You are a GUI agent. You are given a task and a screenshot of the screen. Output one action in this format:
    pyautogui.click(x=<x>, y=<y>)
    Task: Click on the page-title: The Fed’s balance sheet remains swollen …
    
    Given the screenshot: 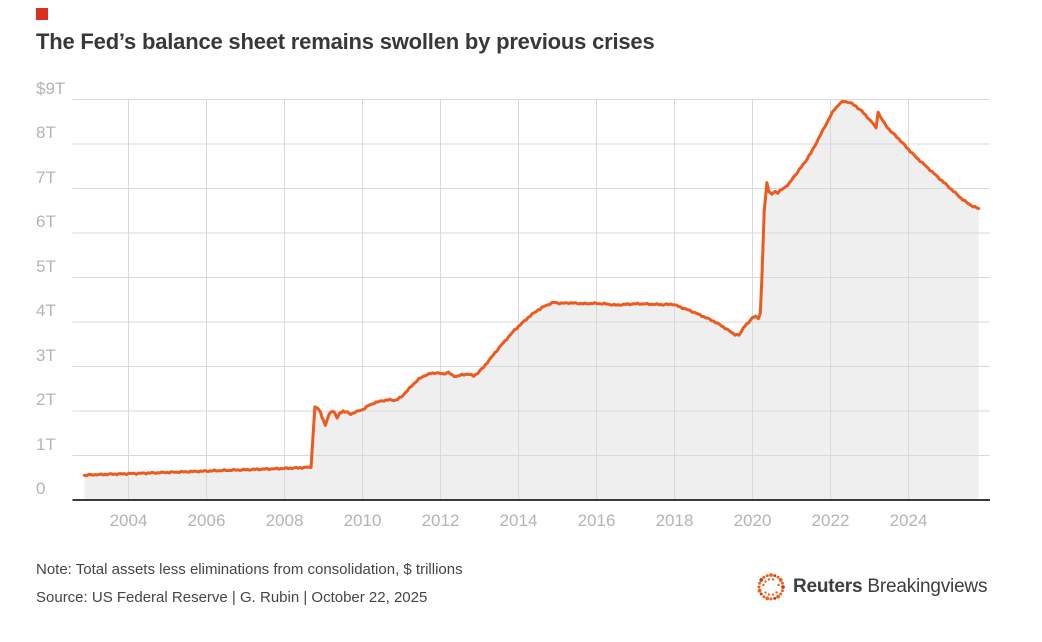 What is the action you would take?
    pyautogui.click(x=345, y=41)
    